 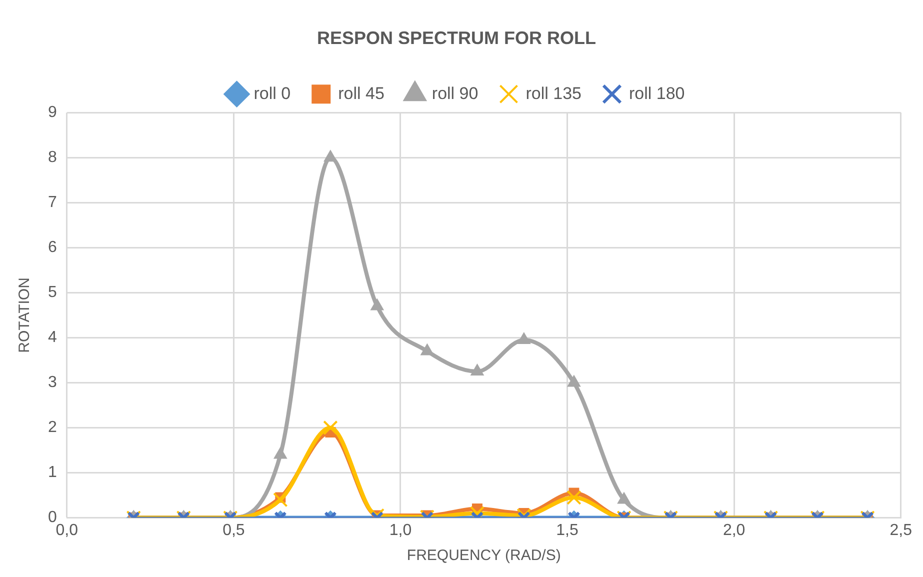 I want to click on chart-title: RESPON SPECTRUM FOR ROLL, so click(x=456, y=38).